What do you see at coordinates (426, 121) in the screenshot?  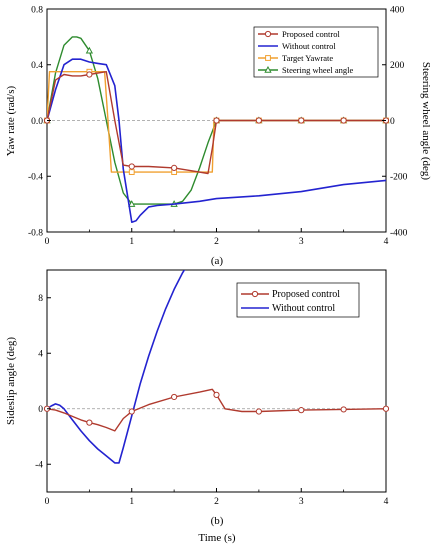 I see `panel-a-y2label: Steering wheel angle (deg)` at bounding box center [426, 121].